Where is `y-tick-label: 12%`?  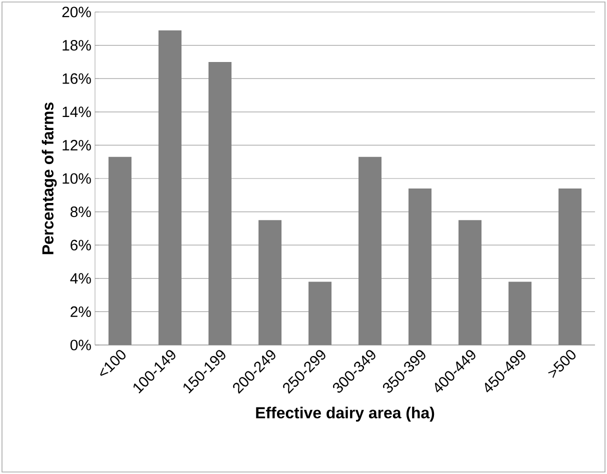 y-tick-label: 12% is located at coordinates (76, 145).